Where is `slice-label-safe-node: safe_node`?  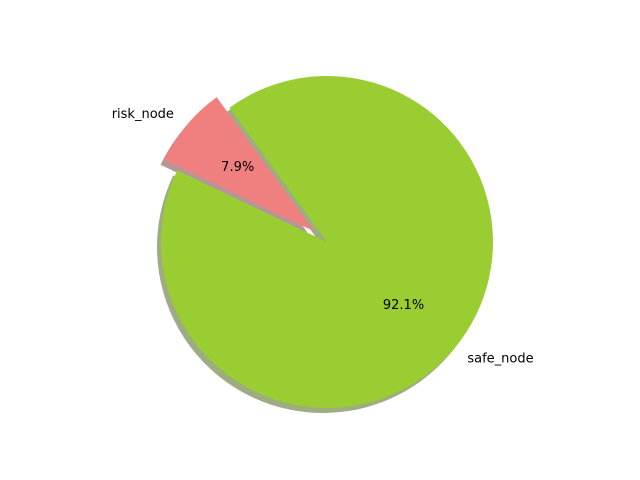
slice-label-safe-node: safe_node is located at coordinates (500, 358).